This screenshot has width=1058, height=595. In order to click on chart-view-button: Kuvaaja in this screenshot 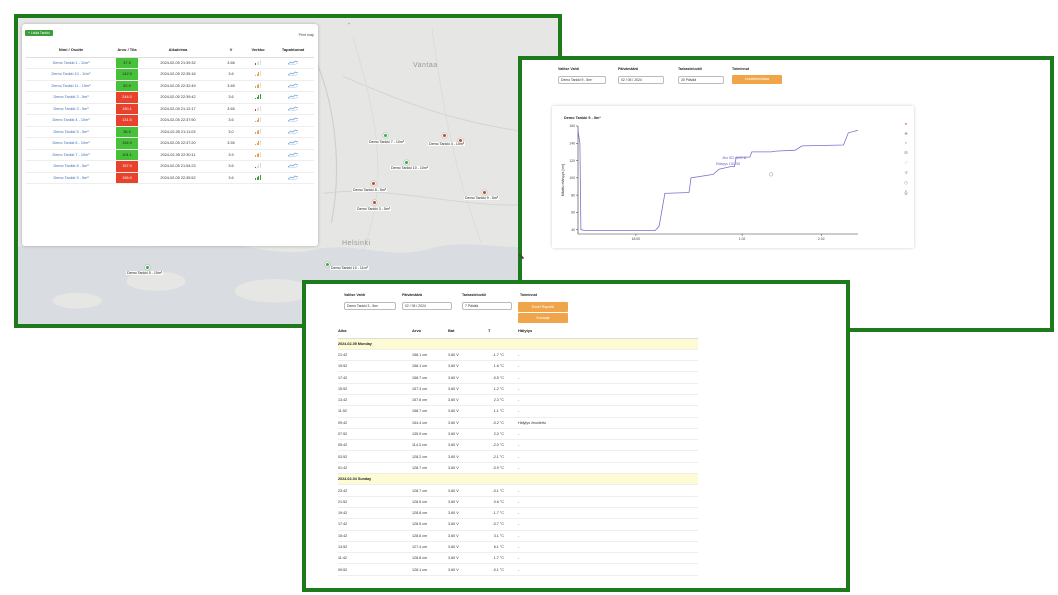, I will do `click(543, 318)`.